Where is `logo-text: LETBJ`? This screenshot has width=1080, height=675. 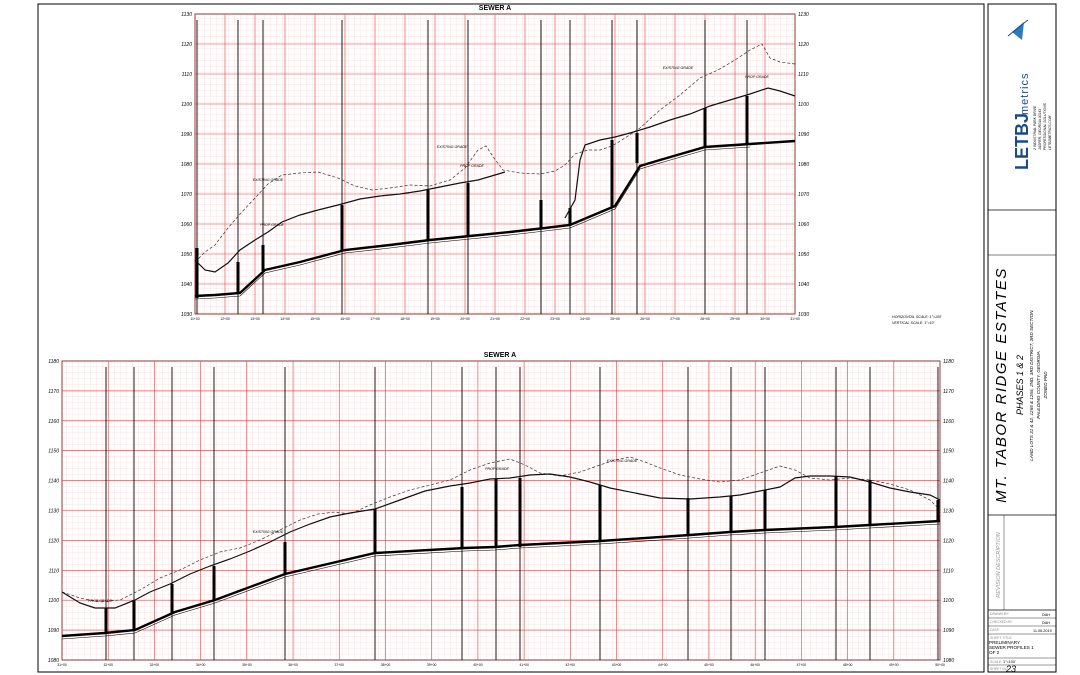
logo-text: LETBJ is located at coordinates (1022, 141).